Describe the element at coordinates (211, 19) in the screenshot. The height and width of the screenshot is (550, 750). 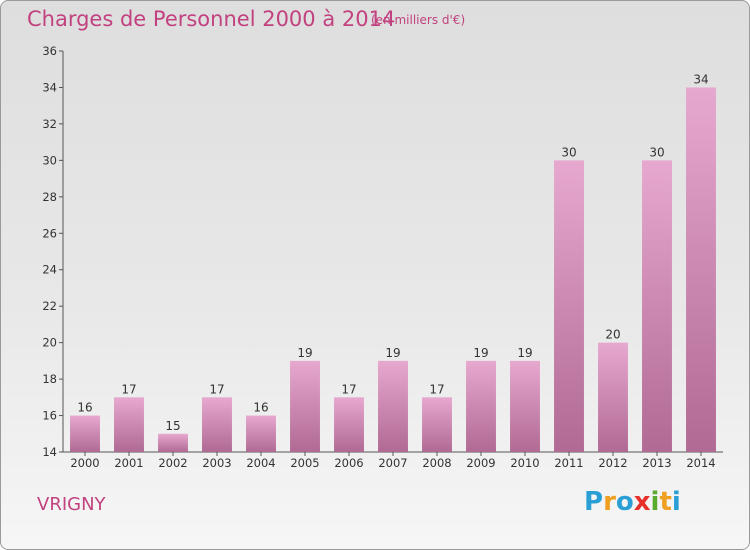
I see `chart-title: Charges de Personnel 2000 à 2014` at that location.